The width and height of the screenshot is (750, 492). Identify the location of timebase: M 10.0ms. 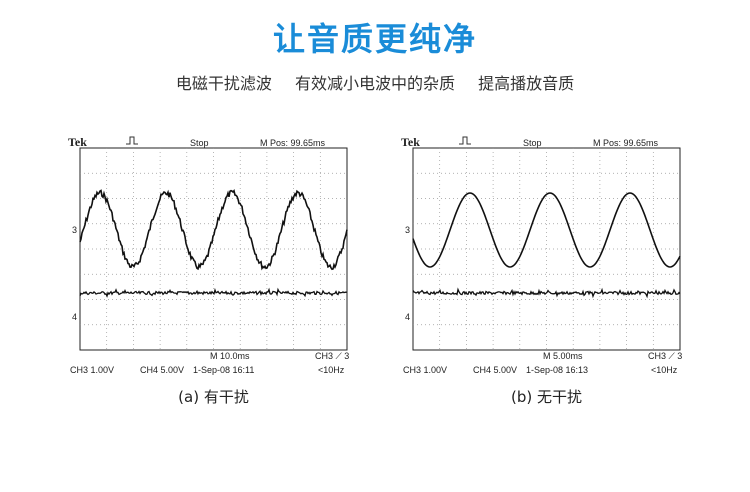
(230, 356).